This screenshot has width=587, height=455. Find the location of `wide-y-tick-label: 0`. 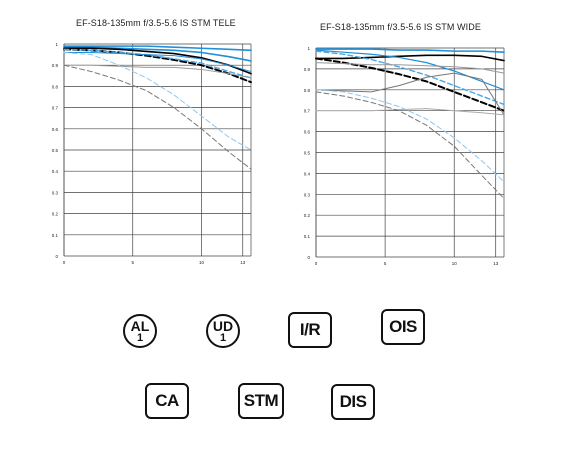

wide-y-tick-label: 0 is located at coordinates (308, 257).